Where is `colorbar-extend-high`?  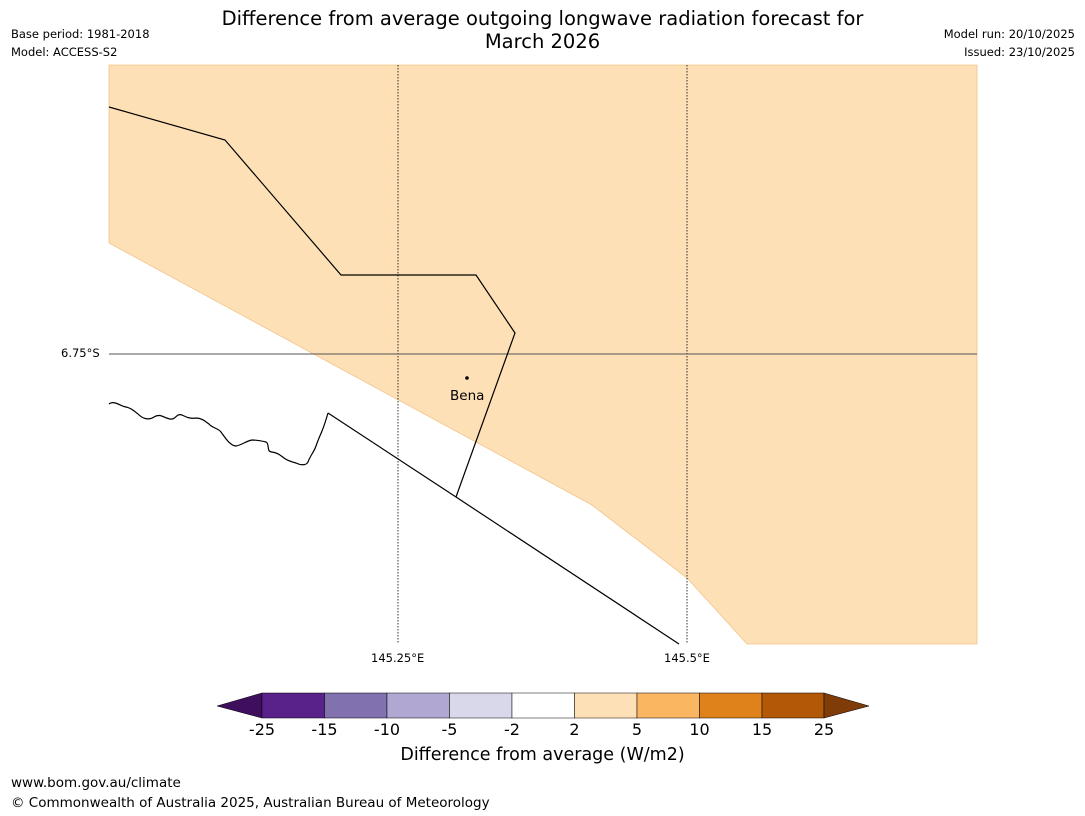
colorbar-extend-high is located at coordinates (846, 705).